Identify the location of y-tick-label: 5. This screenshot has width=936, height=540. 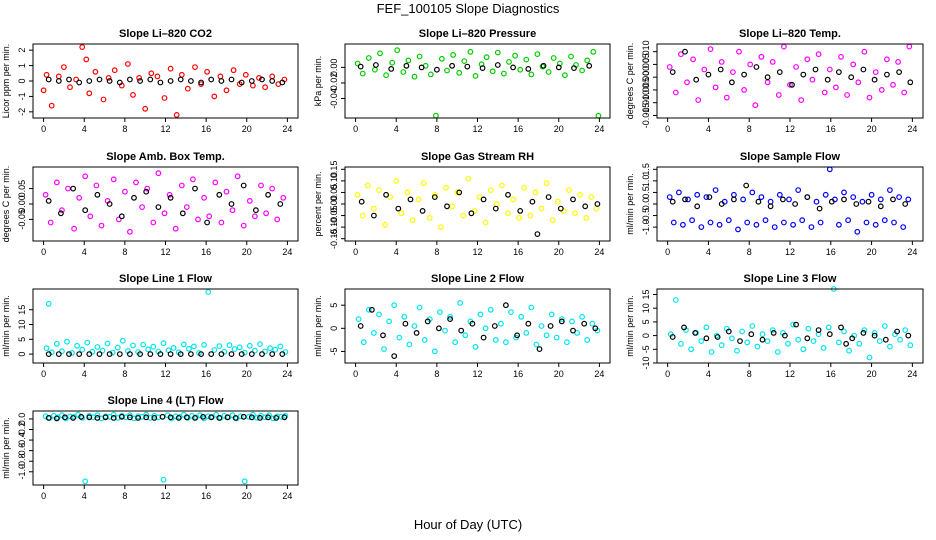
(646, 321).